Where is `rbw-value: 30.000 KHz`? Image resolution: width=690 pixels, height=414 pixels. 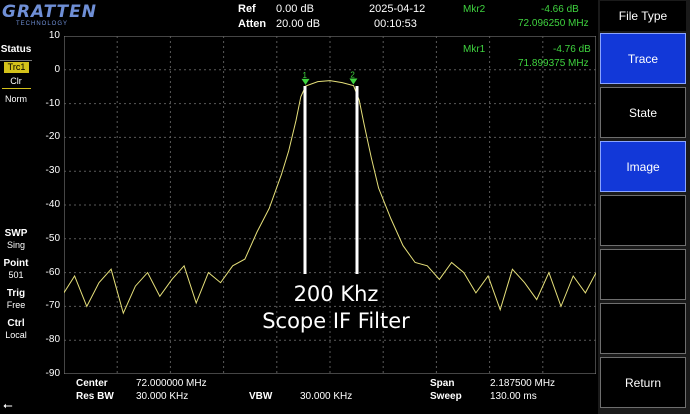
rbw-value: 30.000 KHz is located at coordinates (162, 396).